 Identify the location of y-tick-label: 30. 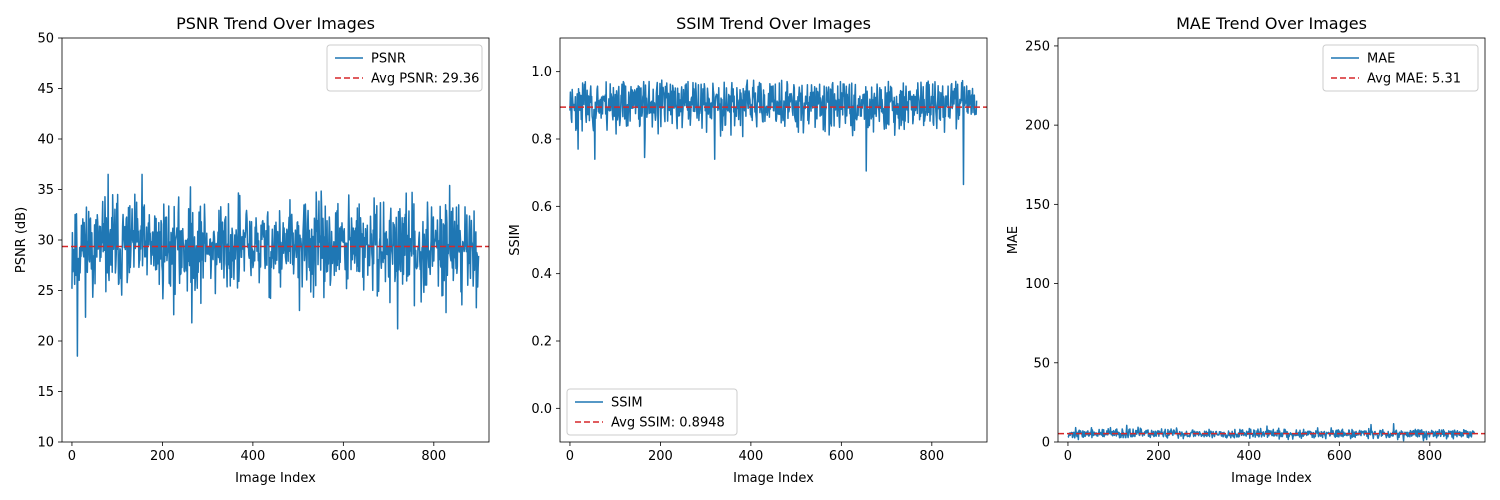
(45, 241).